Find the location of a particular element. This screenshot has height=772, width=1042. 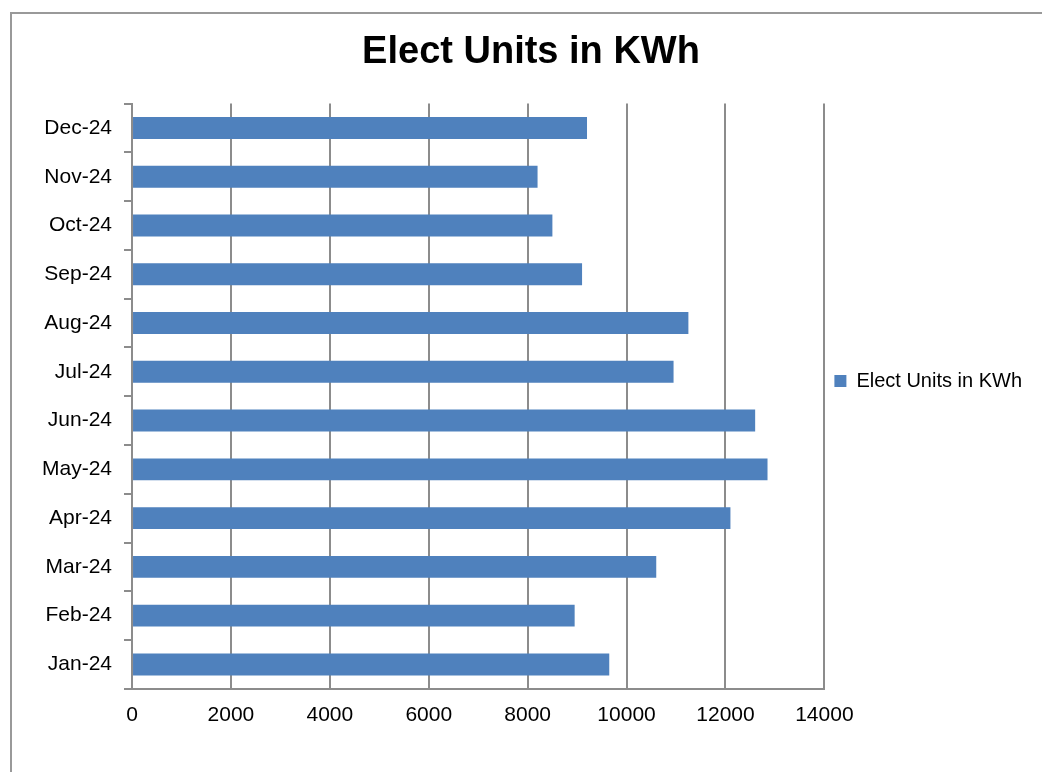

x-tick-label: 4000 is located at coordinates (330, 714).